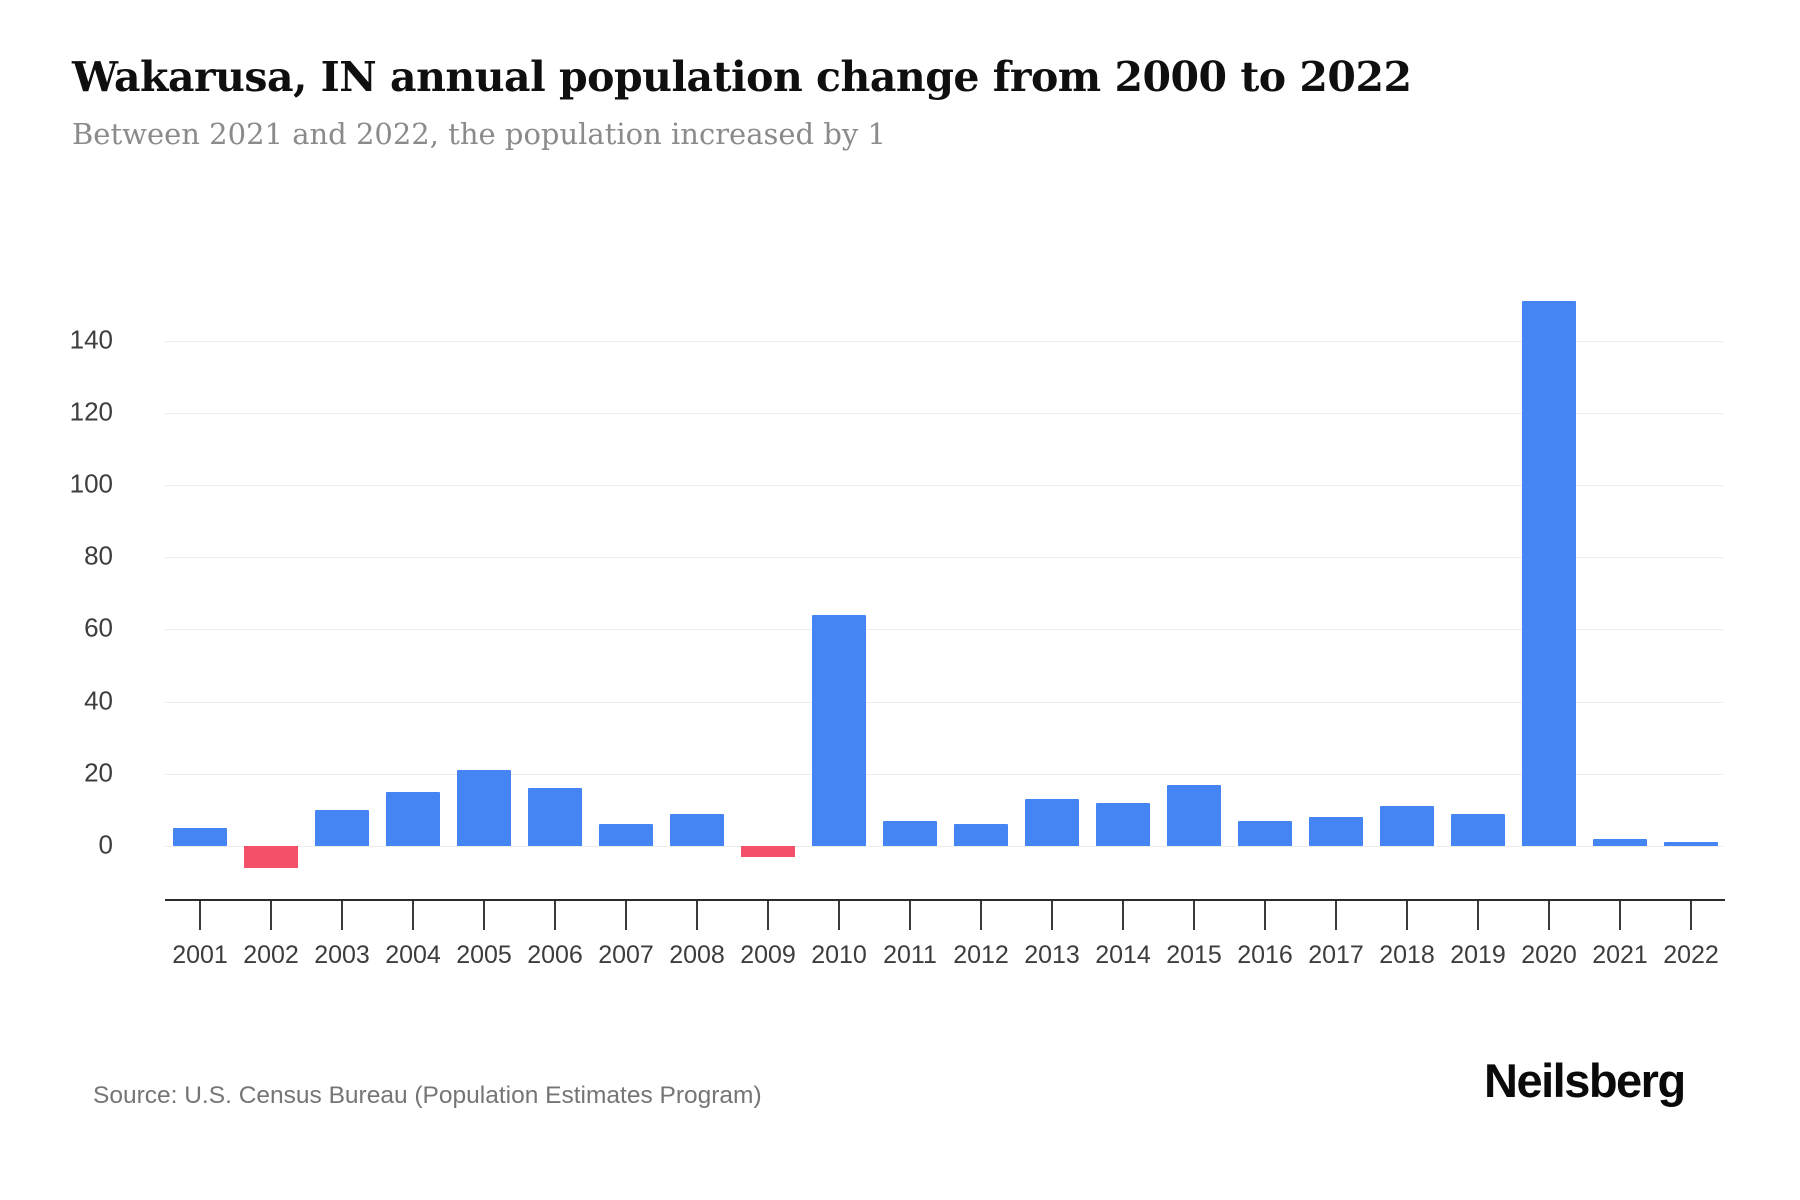 This screenshot has height=1200, width=1800. What do you see at coordinates (1478, 955) in the screenshot?
I see `x-tick-label-2019: 2019` at bounding box center [1478, 955].